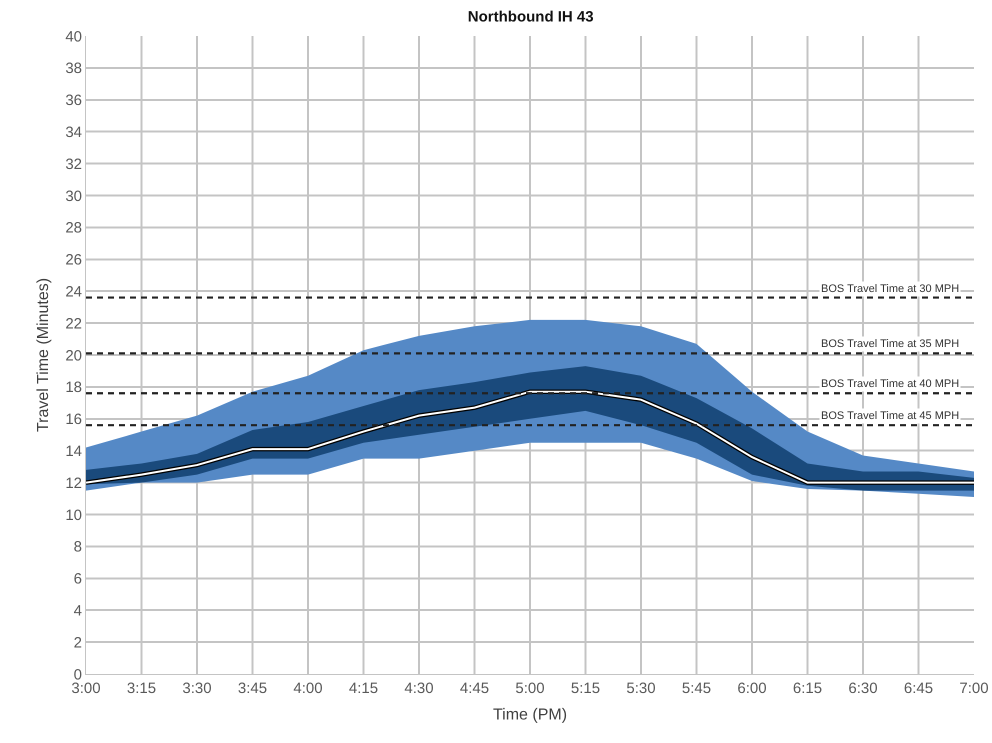 The width and height of the screenshot is (992, 743). Describe the element at coordinates (531, 17) in the screenshot. I see `chart-title: Northbound IH 43` at that location.